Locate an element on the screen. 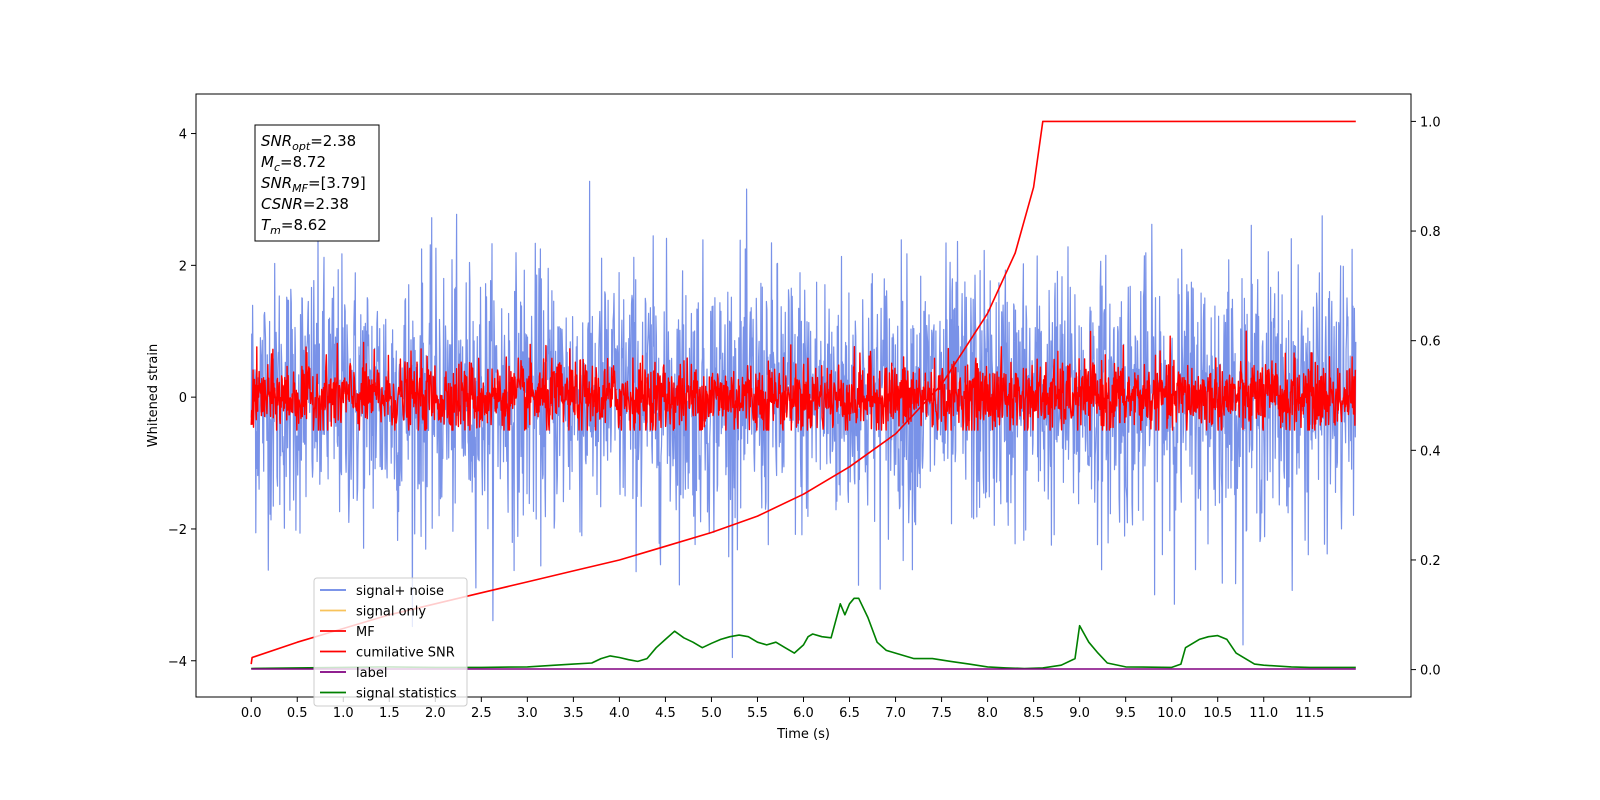 This screenshot has width=1600, height=800. y-tick-label: −4 is located at coordinates (177, 662).